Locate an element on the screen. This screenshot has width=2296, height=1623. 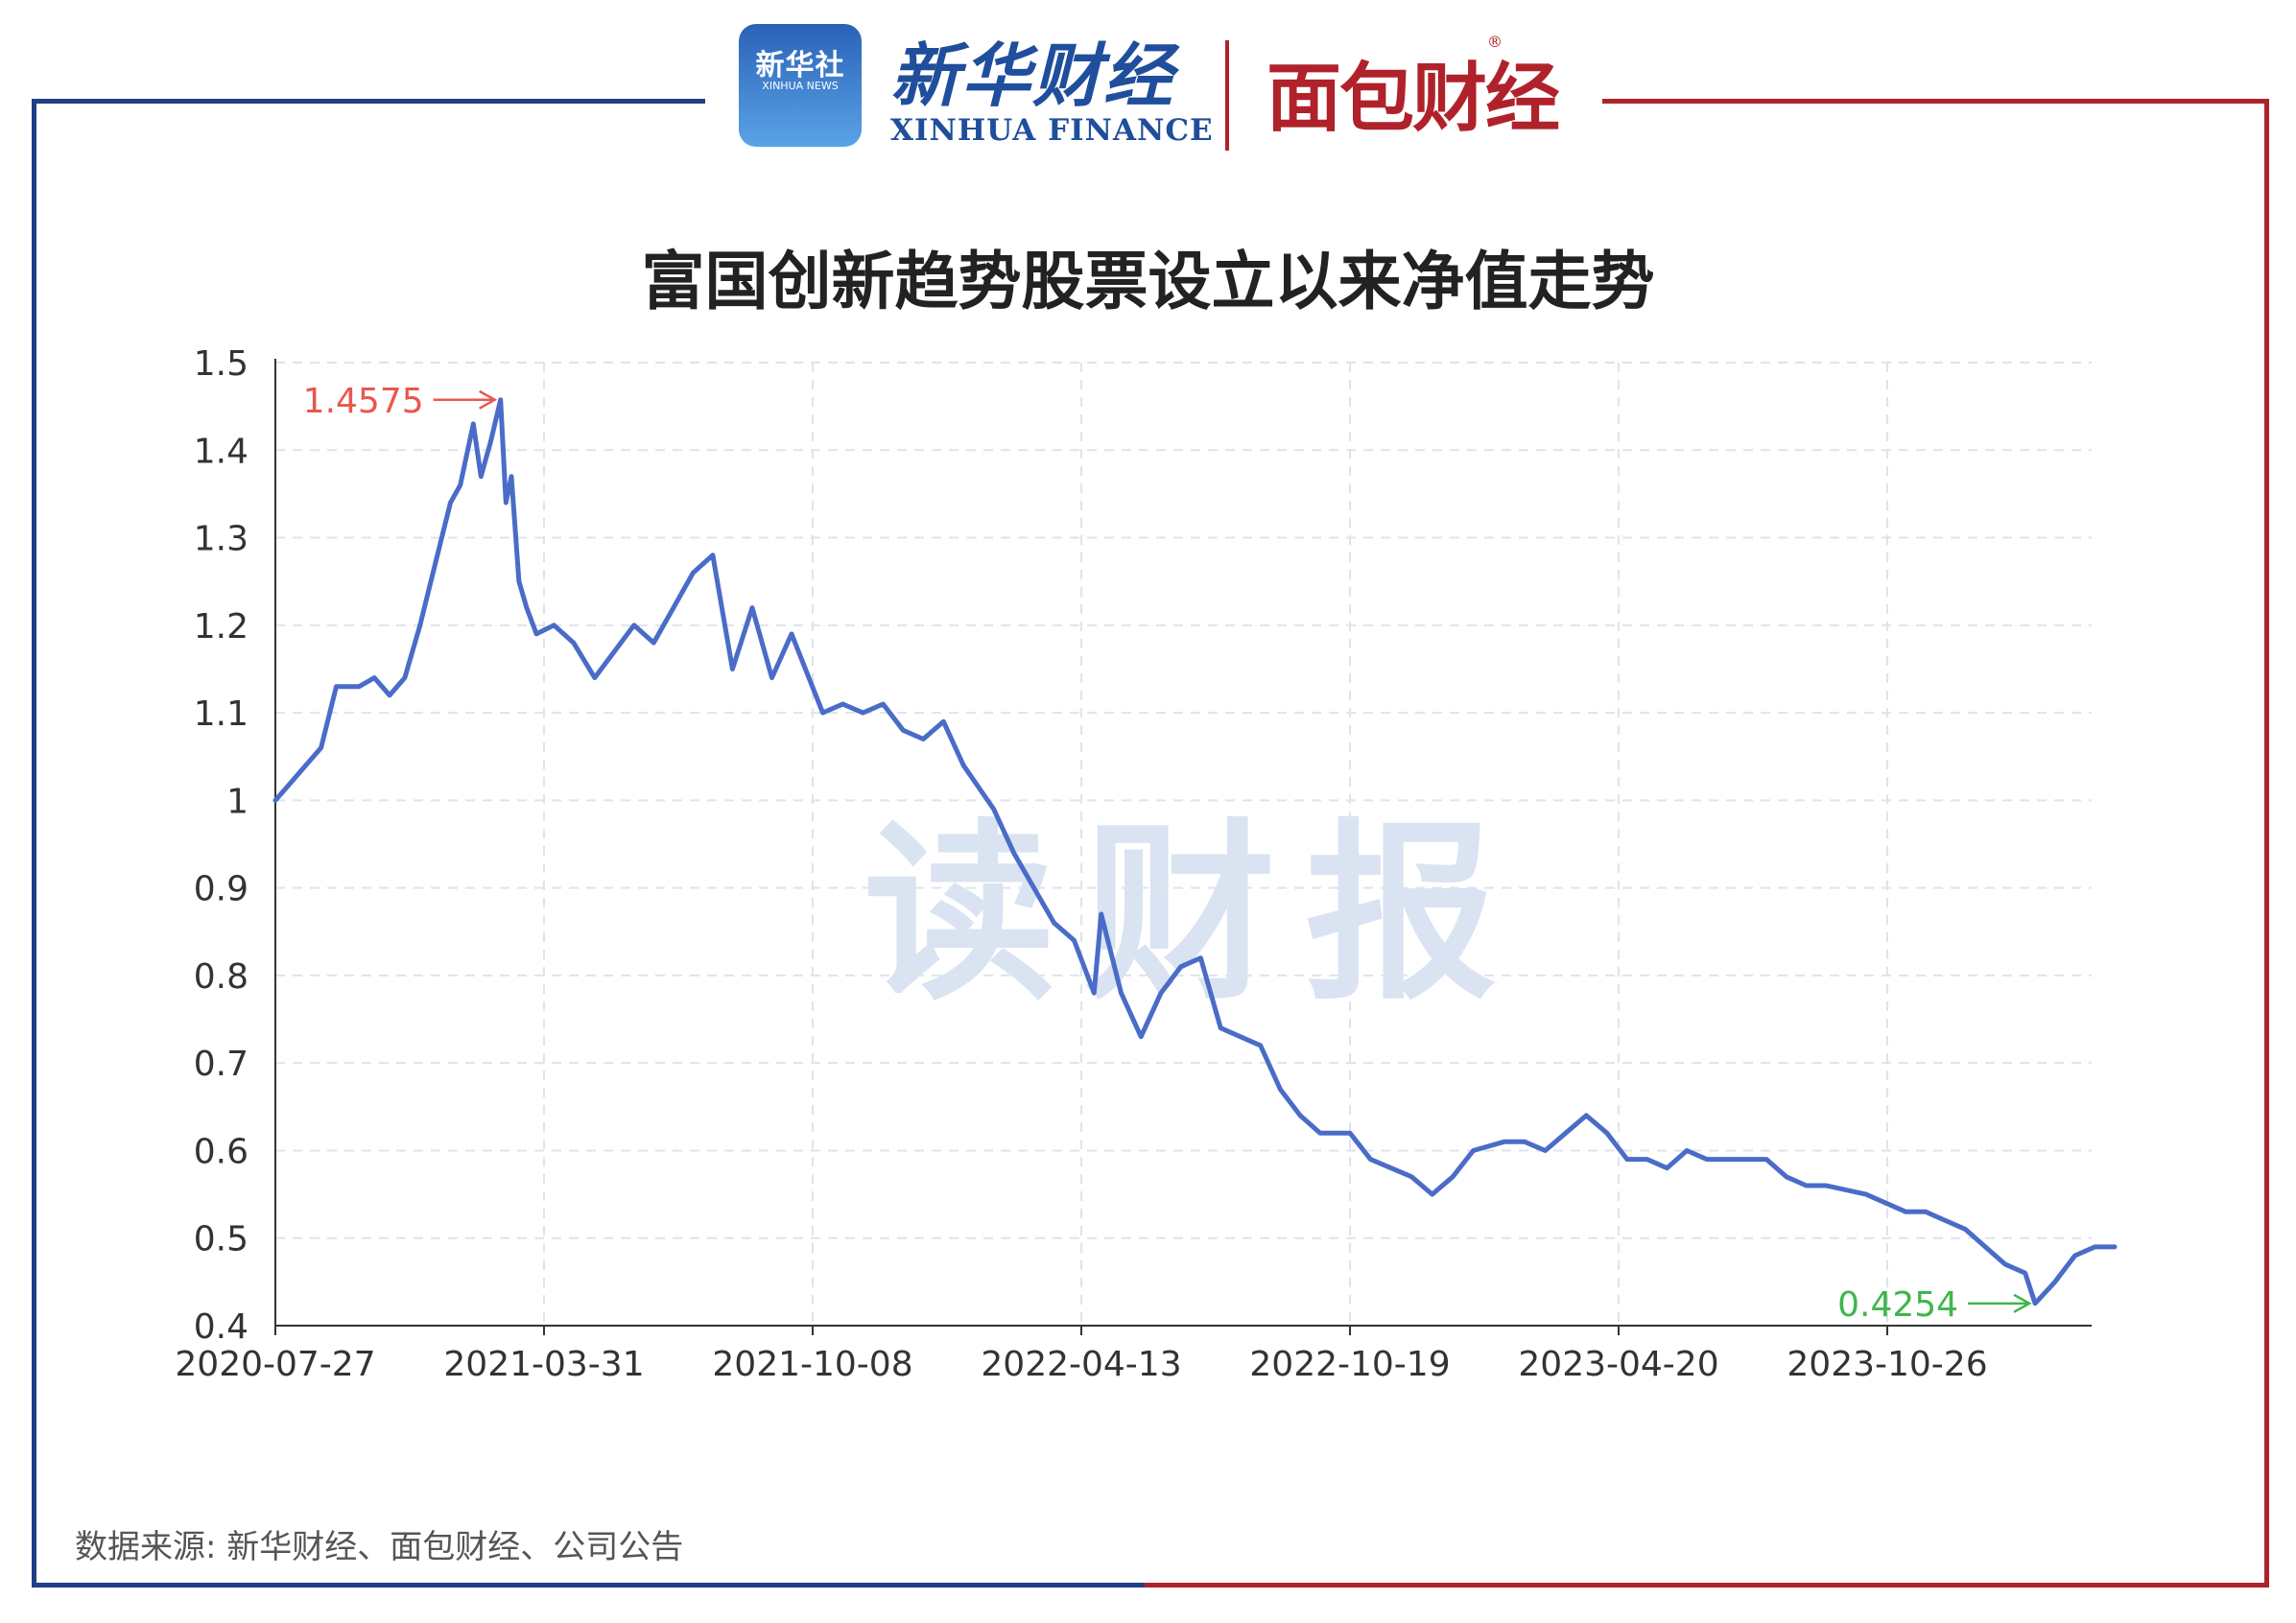
y-tick-label: 0.9 is located at coordinates (221, 890).